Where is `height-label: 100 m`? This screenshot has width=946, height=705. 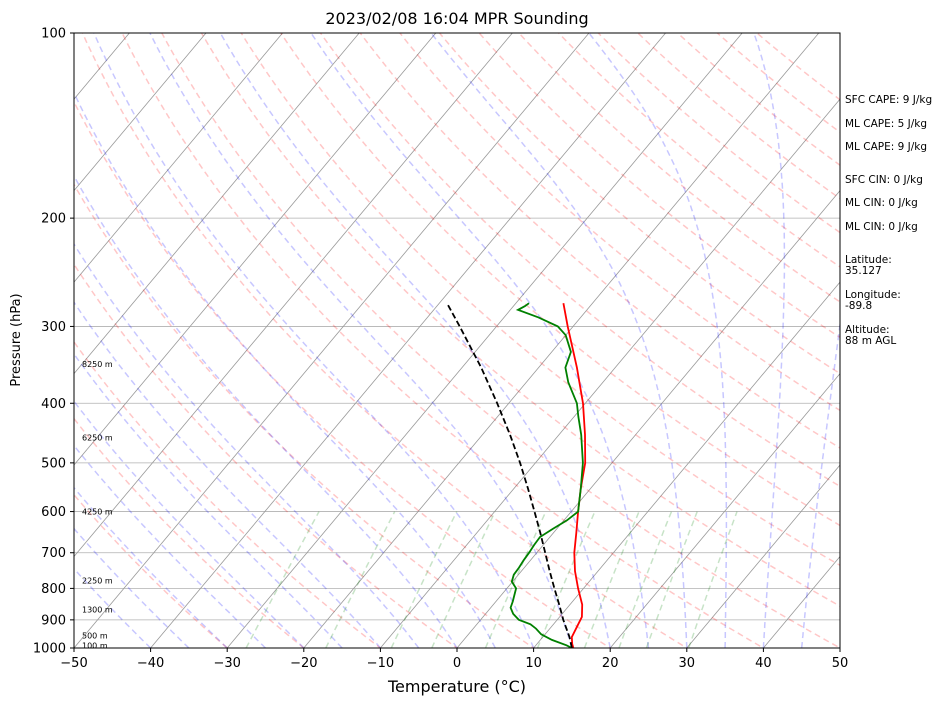 height-label: 100 m is located at coordinates (95, 645).